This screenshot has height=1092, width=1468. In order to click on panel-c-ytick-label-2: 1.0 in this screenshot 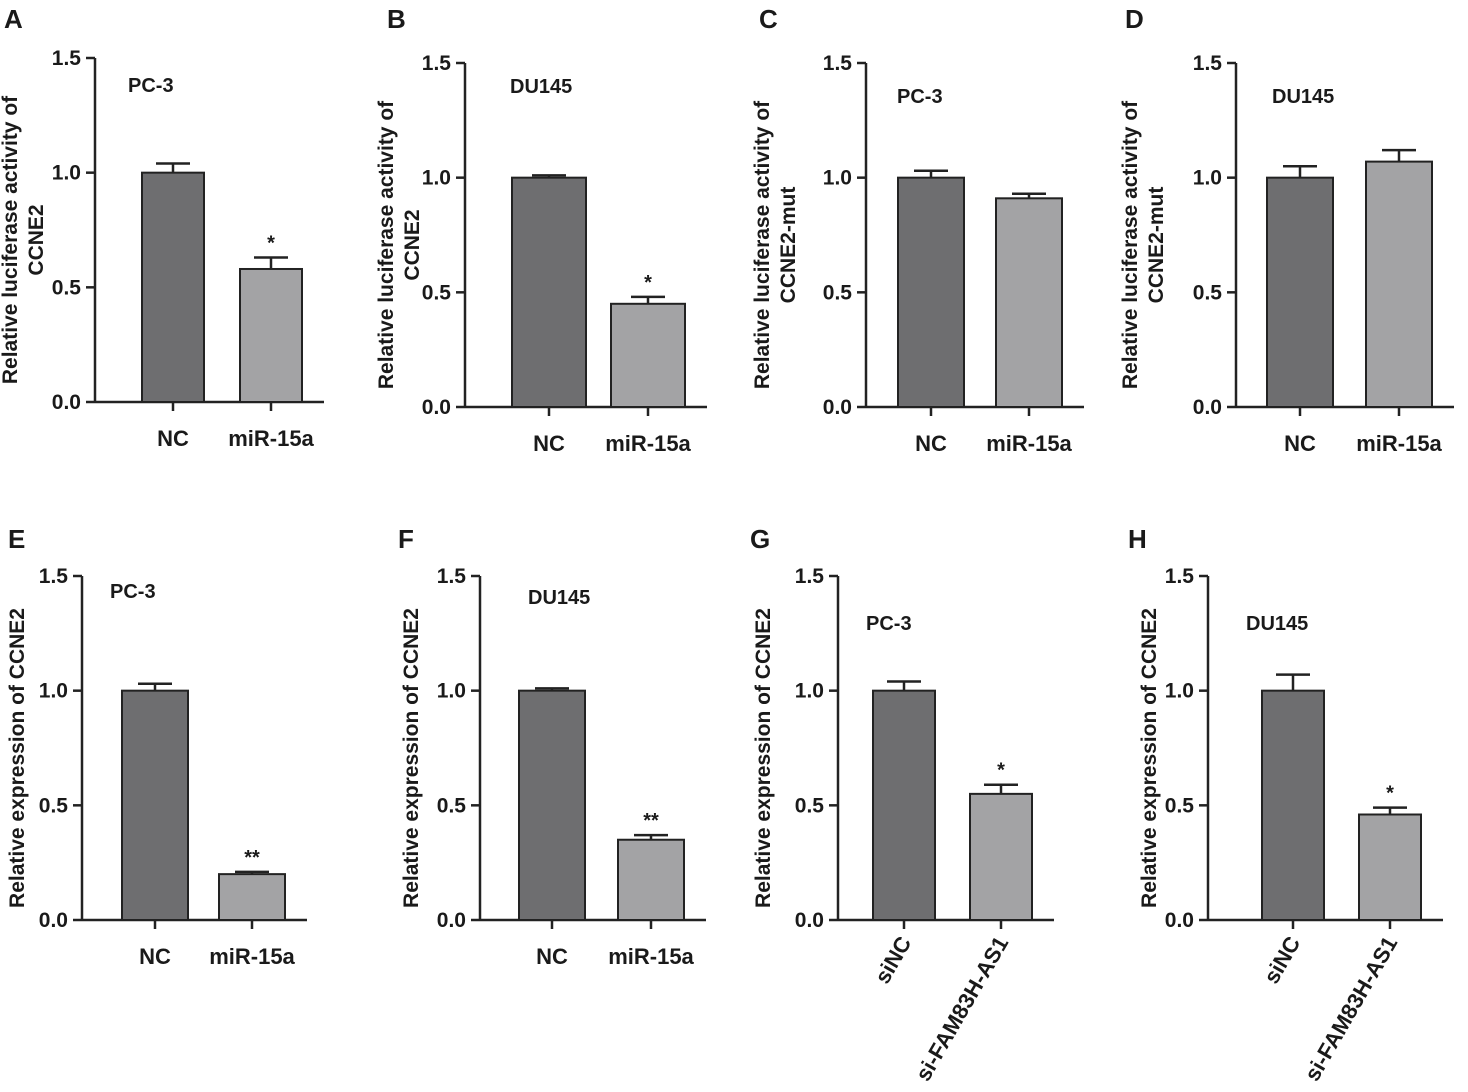, I will do `click(837, 178)`.